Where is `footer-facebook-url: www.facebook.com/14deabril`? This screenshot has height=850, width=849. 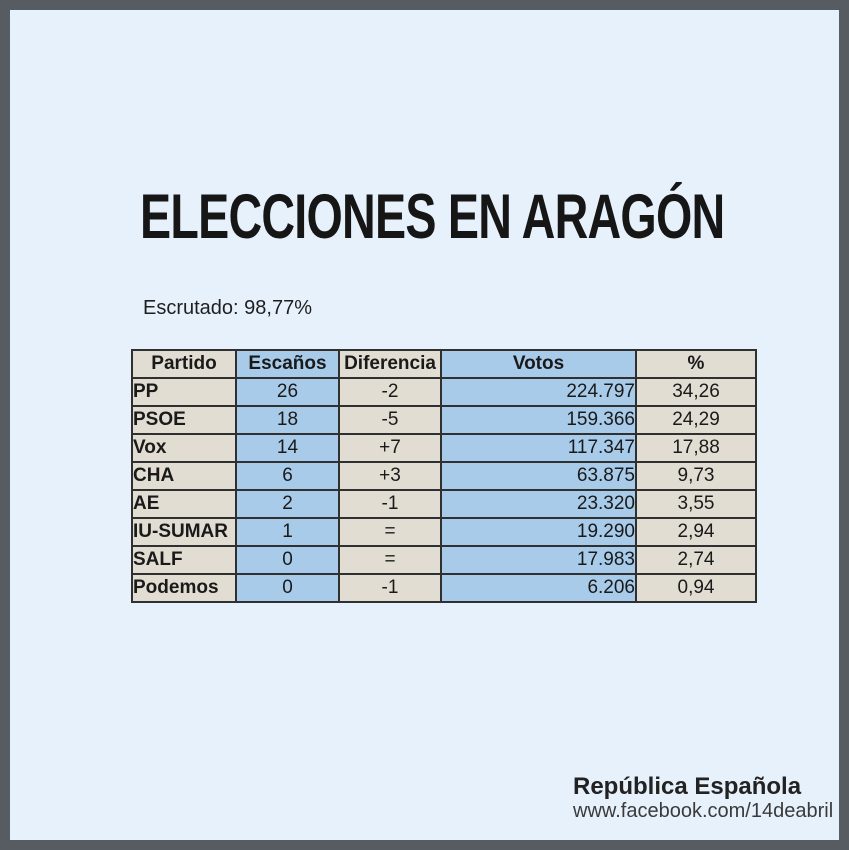 footer-facebook-url: www.facebook.com/14deabril is located at coordinates (703, 811).